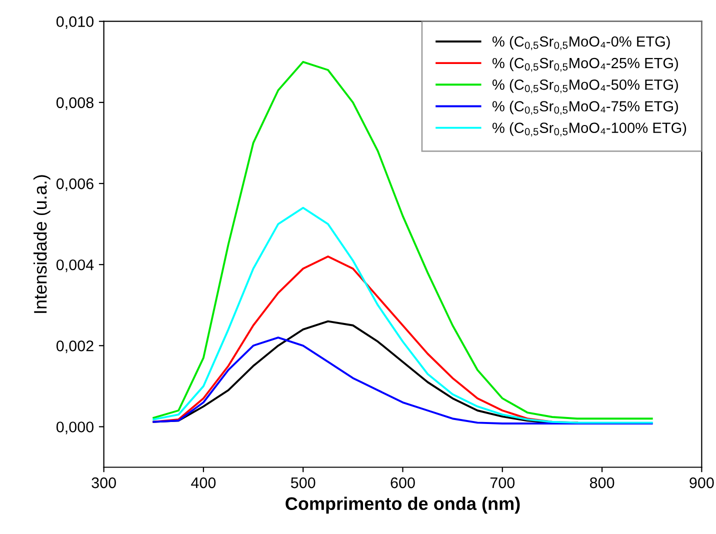  Describe the element at coordinates (585, 107) in the screenshot. I see `legend-label: % (C$_{0,5}$Sr$_{0,5}$MoO₄-75% ETG)` at that location.